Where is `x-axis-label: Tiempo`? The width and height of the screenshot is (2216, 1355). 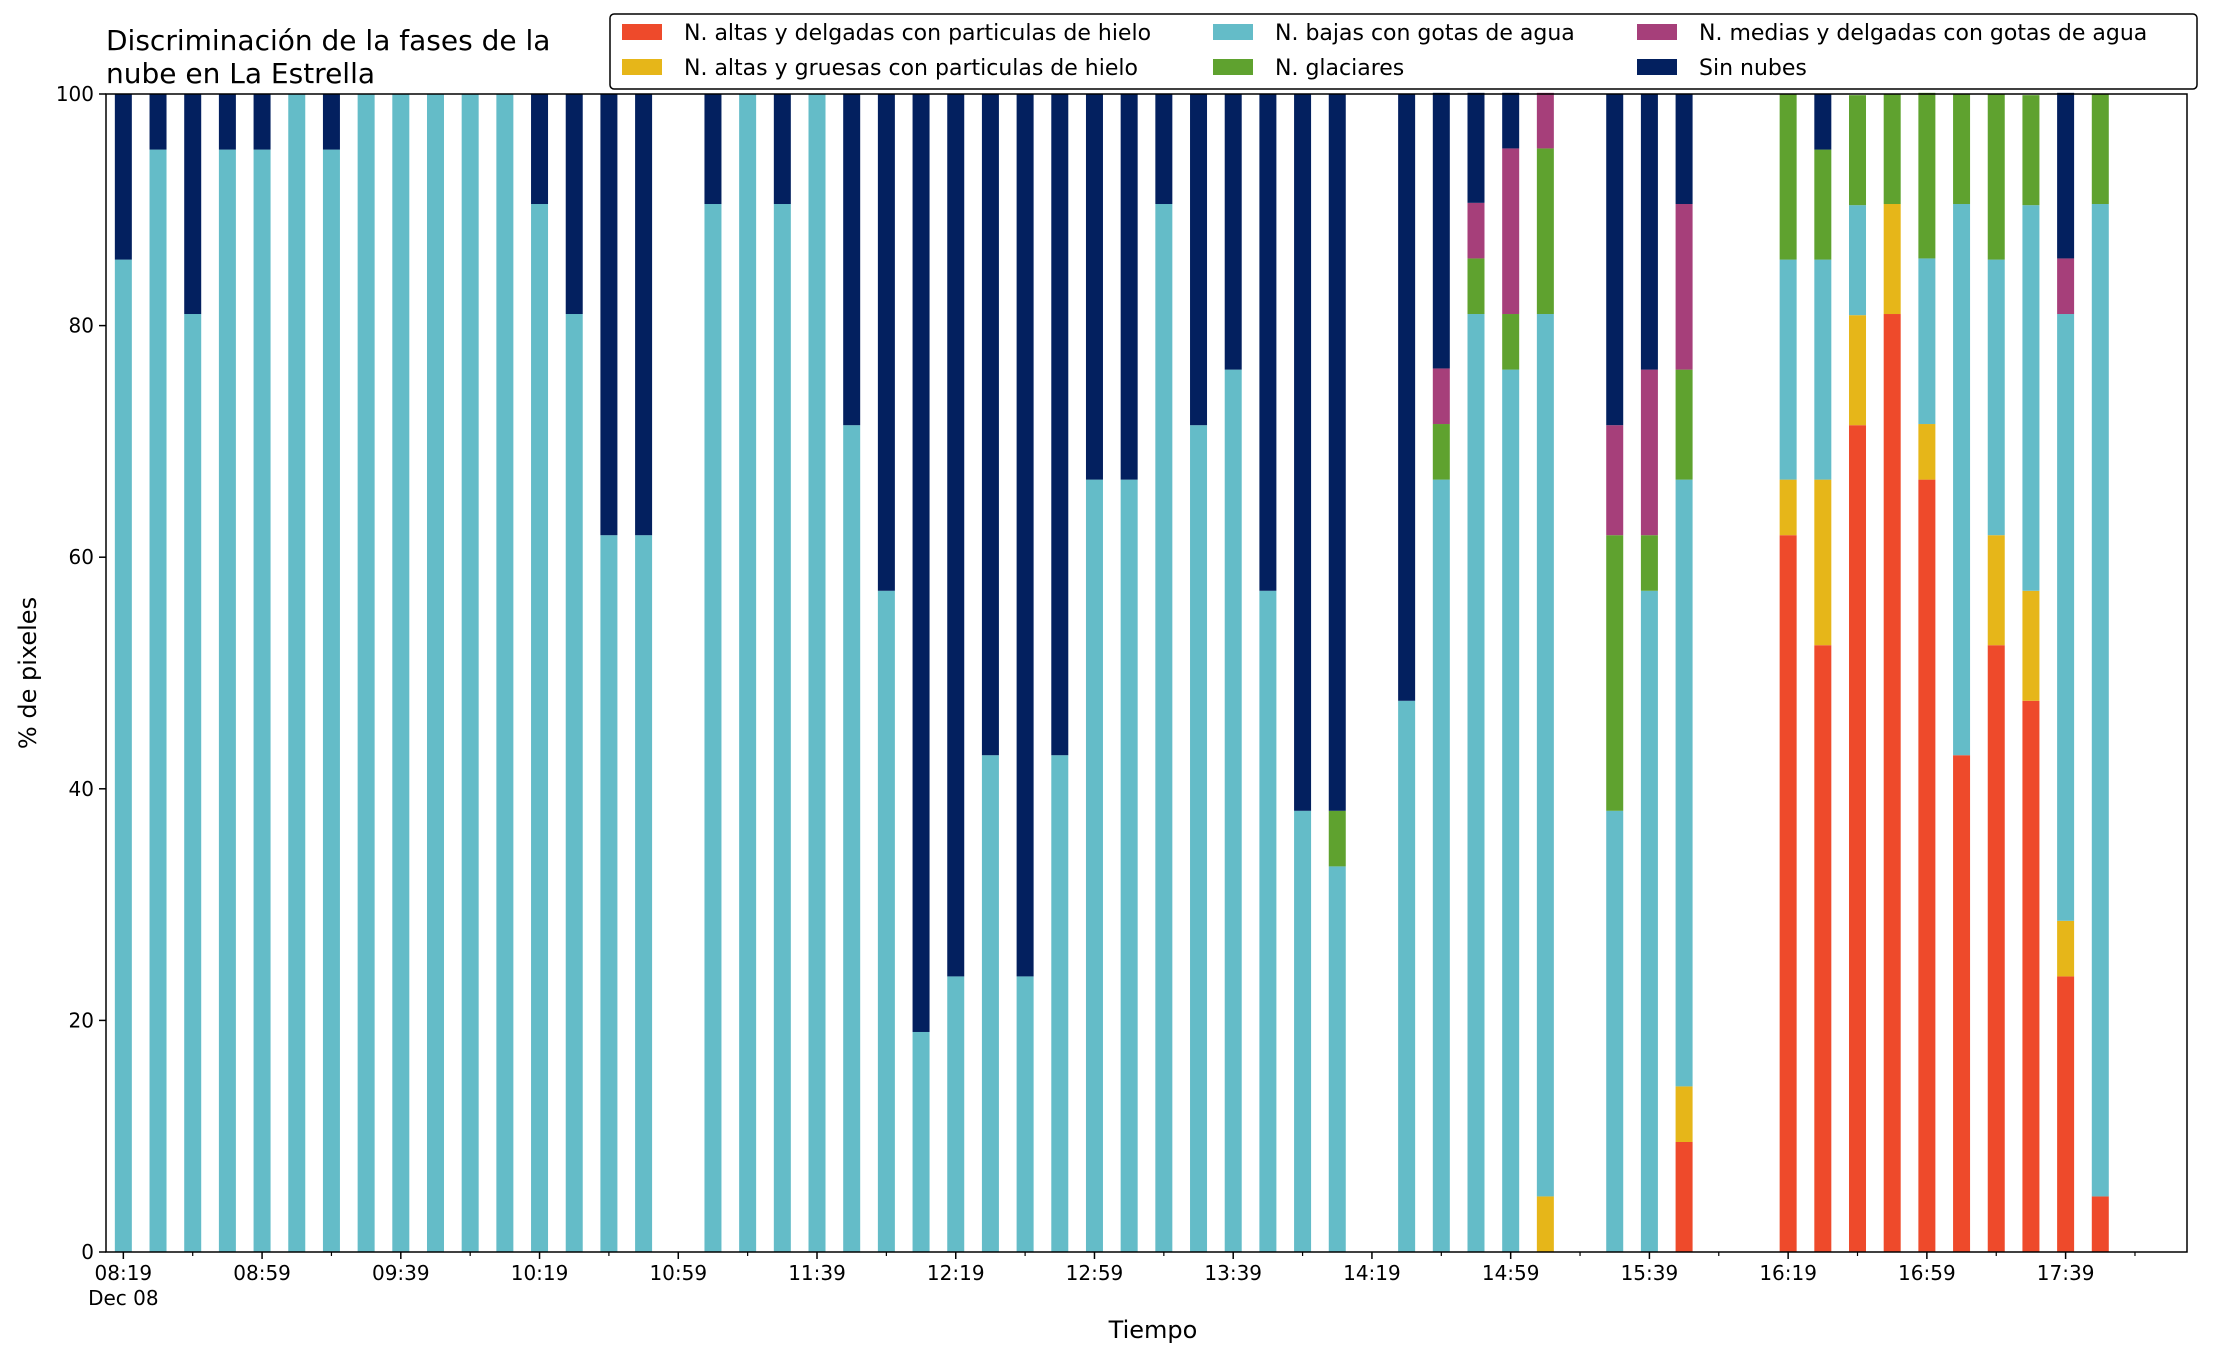
x-axis-label: Tiempo is located at coordinates (1153, 1330).